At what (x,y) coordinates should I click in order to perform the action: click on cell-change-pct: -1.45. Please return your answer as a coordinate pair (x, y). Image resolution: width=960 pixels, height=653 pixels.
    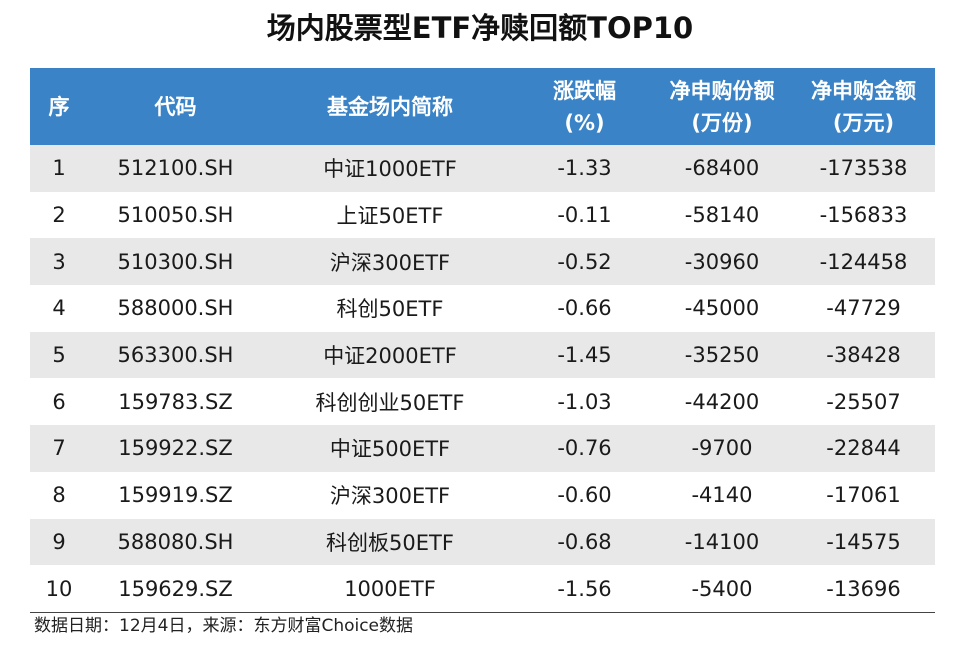
    Looking at the image, I should click on (584, 355).